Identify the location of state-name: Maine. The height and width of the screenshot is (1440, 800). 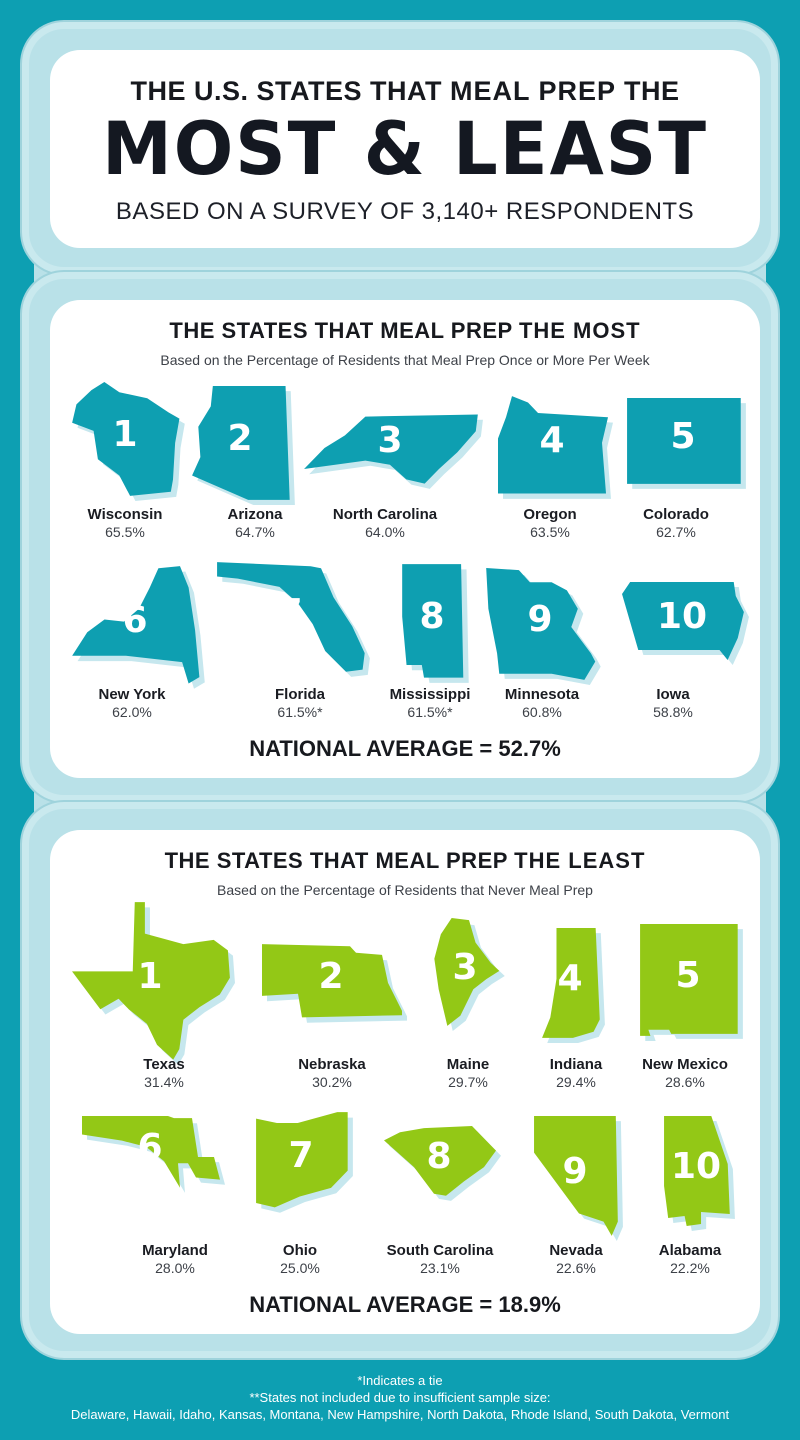
(468, 1064).